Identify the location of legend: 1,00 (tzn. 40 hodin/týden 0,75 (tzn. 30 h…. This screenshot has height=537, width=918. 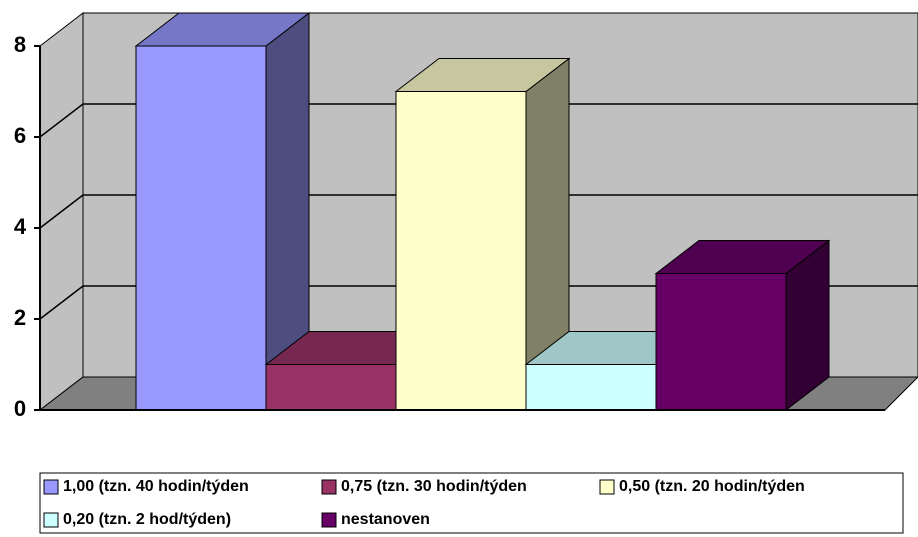
(424, 503).